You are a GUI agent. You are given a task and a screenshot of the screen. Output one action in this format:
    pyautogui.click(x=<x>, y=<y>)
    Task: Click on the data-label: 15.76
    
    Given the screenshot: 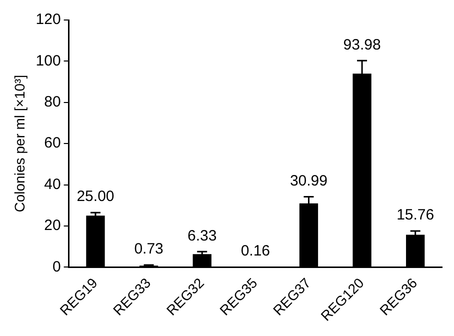 What is the action you would take?
    pyautogui.click(x=415, y=215)
    